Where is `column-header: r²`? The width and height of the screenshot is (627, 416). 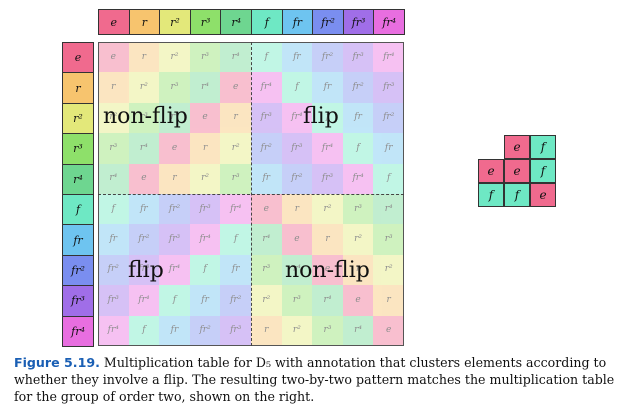 column-header: r² is located at coordinates (175, 22).